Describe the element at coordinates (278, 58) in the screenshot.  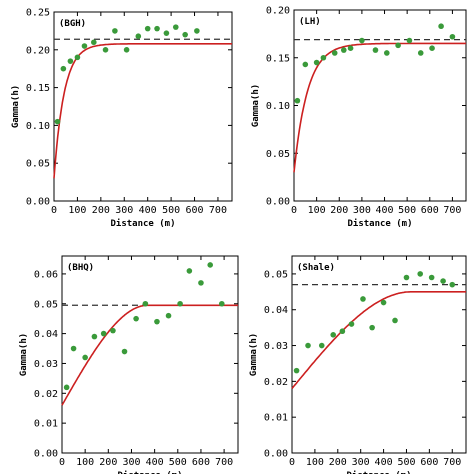
I see `y-tick-label: 0.15` at that location.